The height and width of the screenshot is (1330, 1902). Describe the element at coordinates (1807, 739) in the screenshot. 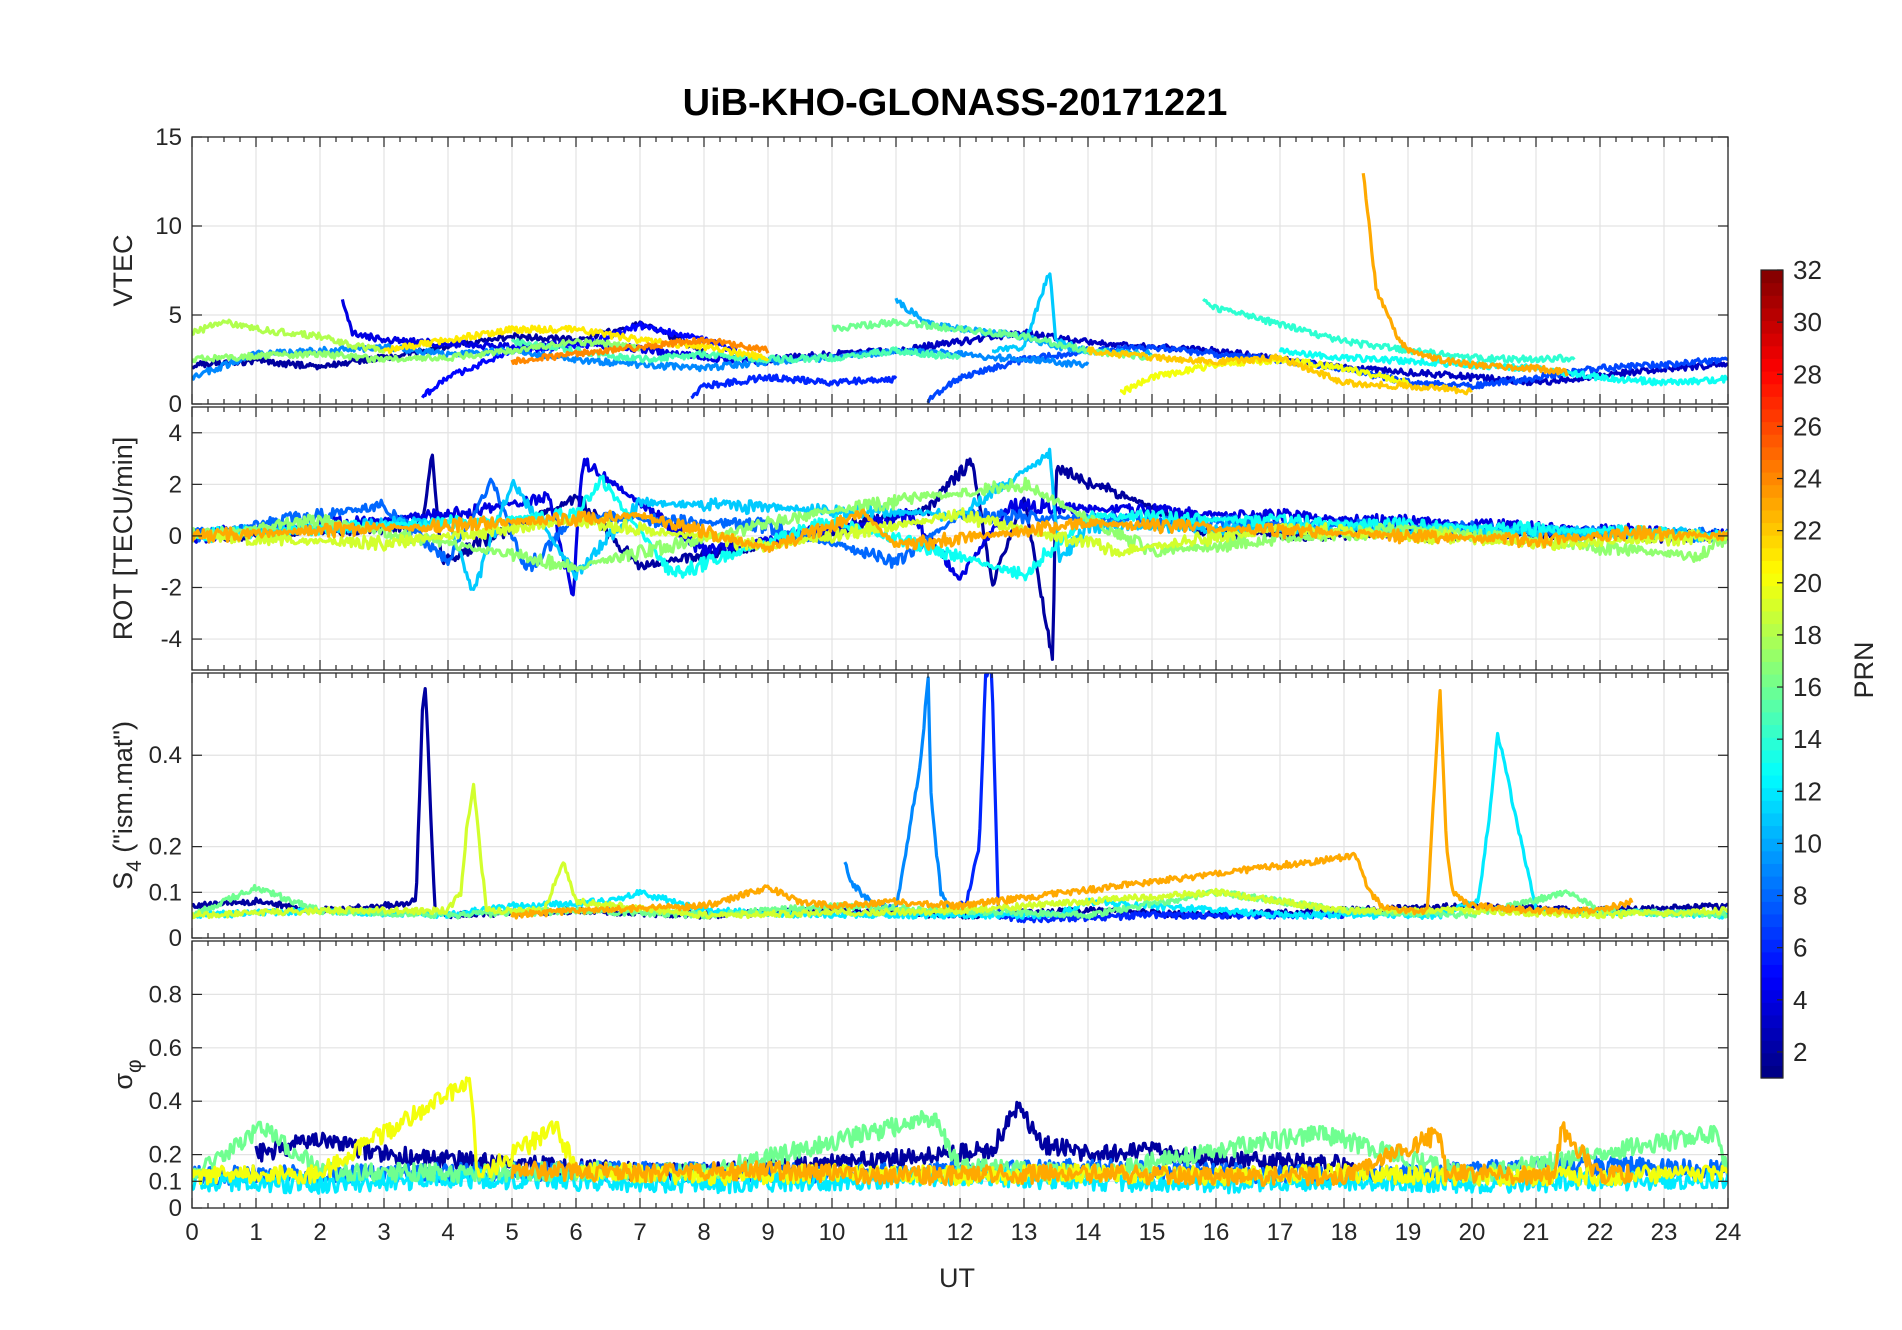

I see `colorbar-tick-label: 14` at that location.